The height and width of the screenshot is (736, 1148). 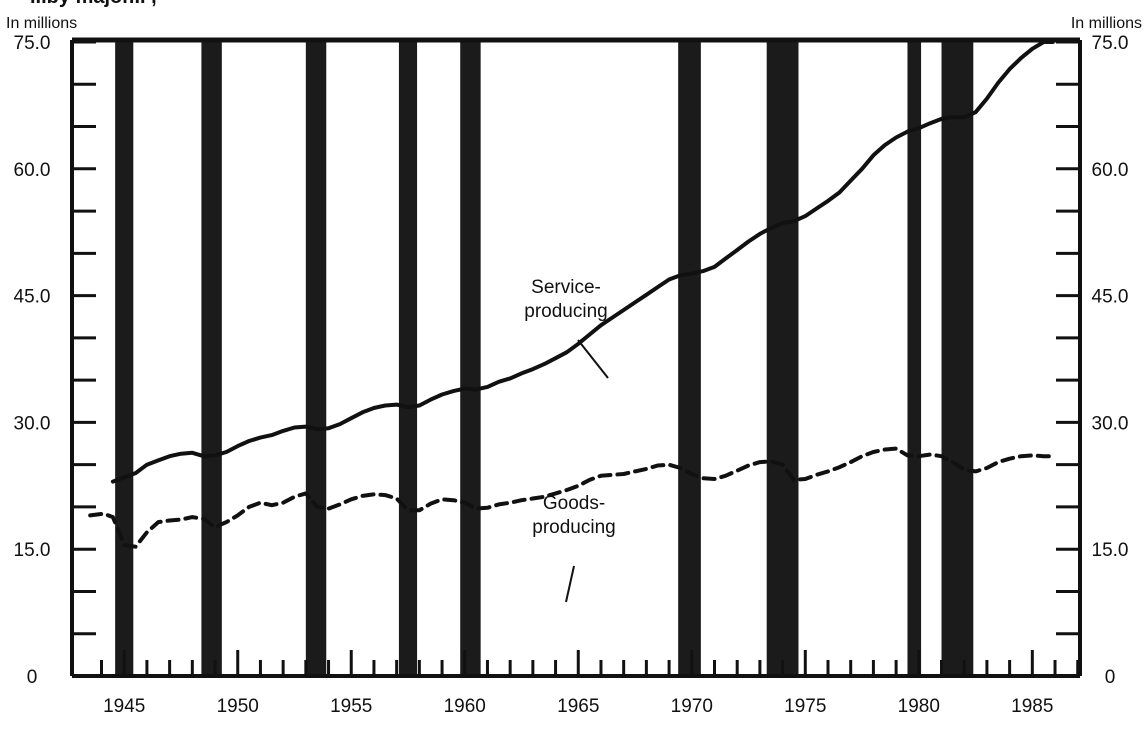 I want to click on x-tick-label: 1955, so click(x=351, y=706).